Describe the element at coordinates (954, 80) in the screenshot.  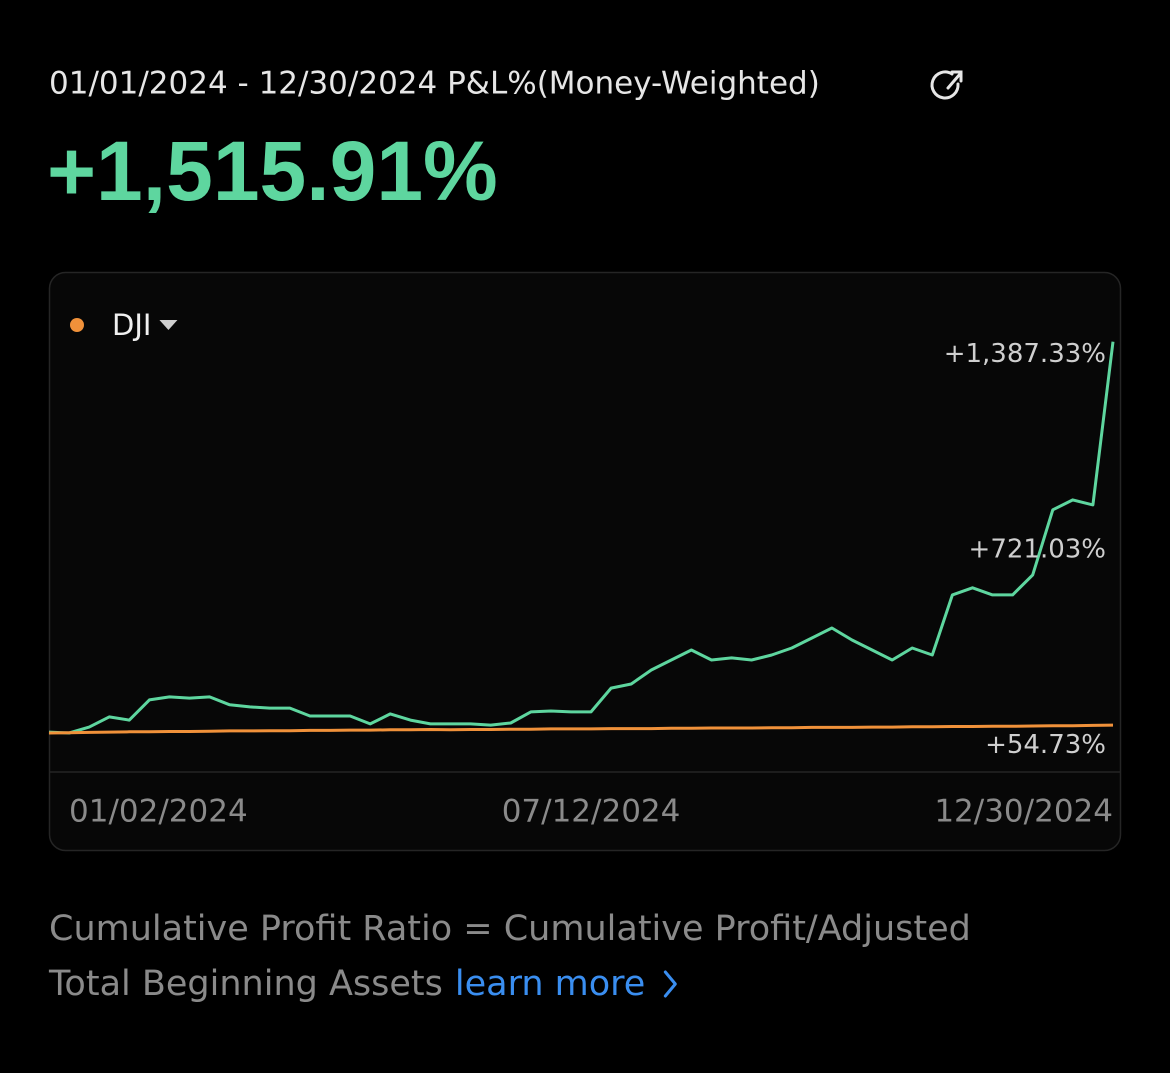
I see `share-icon-arrow` at that location.